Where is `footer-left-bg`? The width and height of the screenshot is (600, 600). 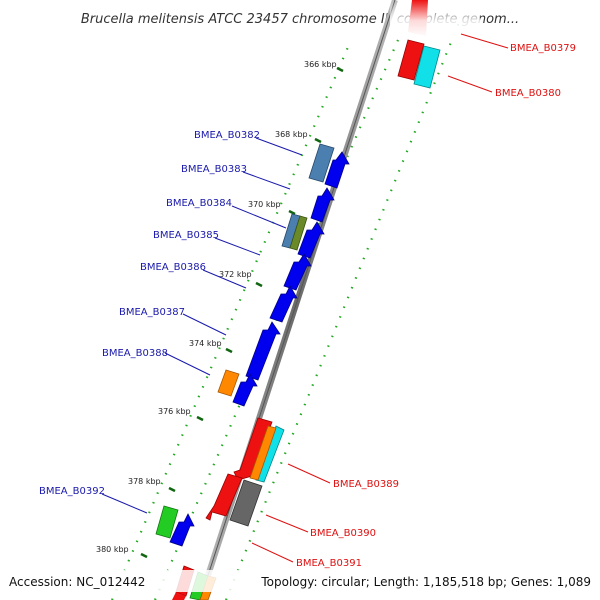
footer-left-bg is located at coordinates (130, 581).